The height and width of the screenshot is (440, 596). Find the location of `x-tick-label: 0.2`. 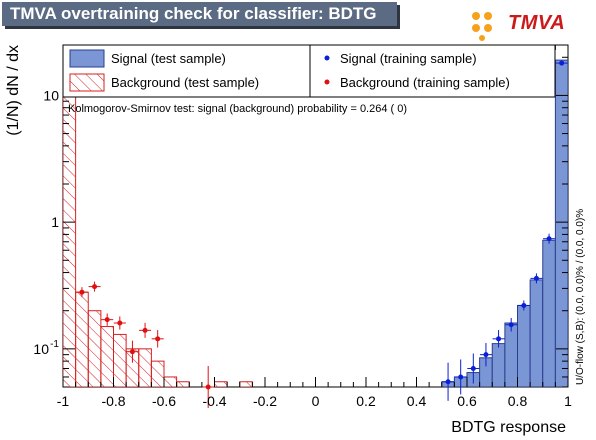

x-tick-label: 0.2 is located at coordinates (366, 401).